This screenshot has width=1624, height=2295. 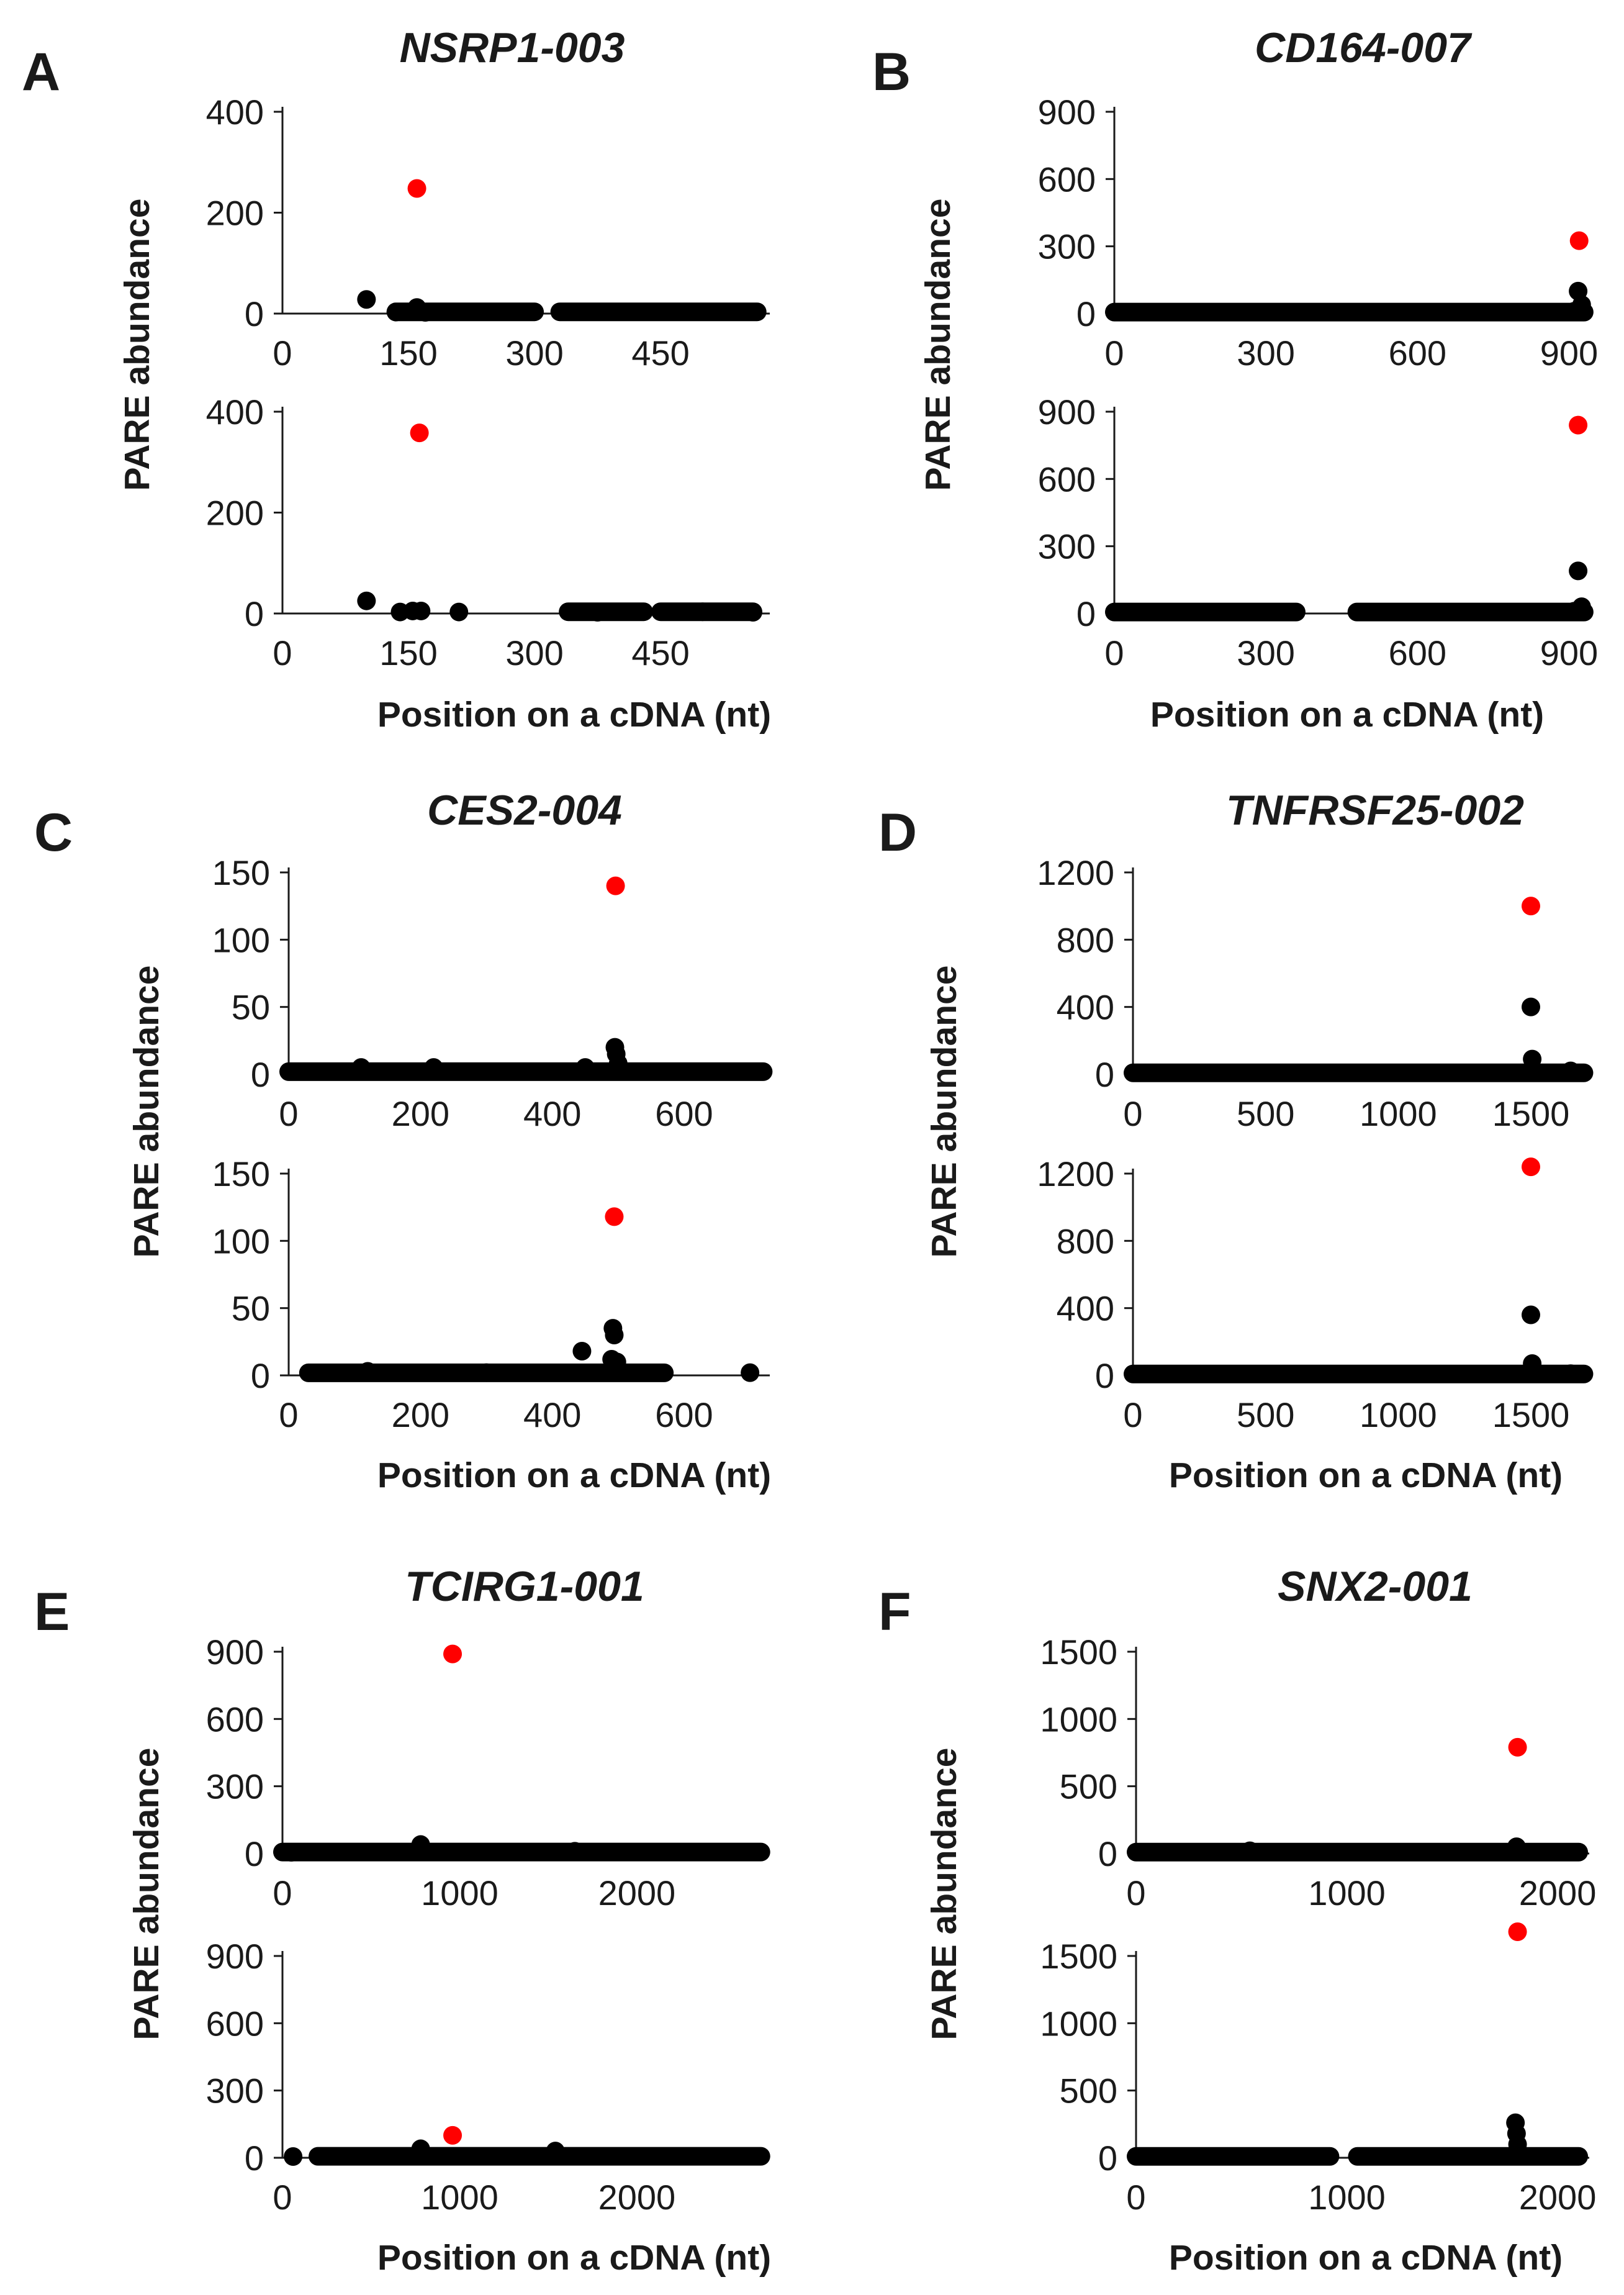 I want to click on subplot-b-1: 0 300 600 900 0 300 600 900, so click(x=1318, y=233).